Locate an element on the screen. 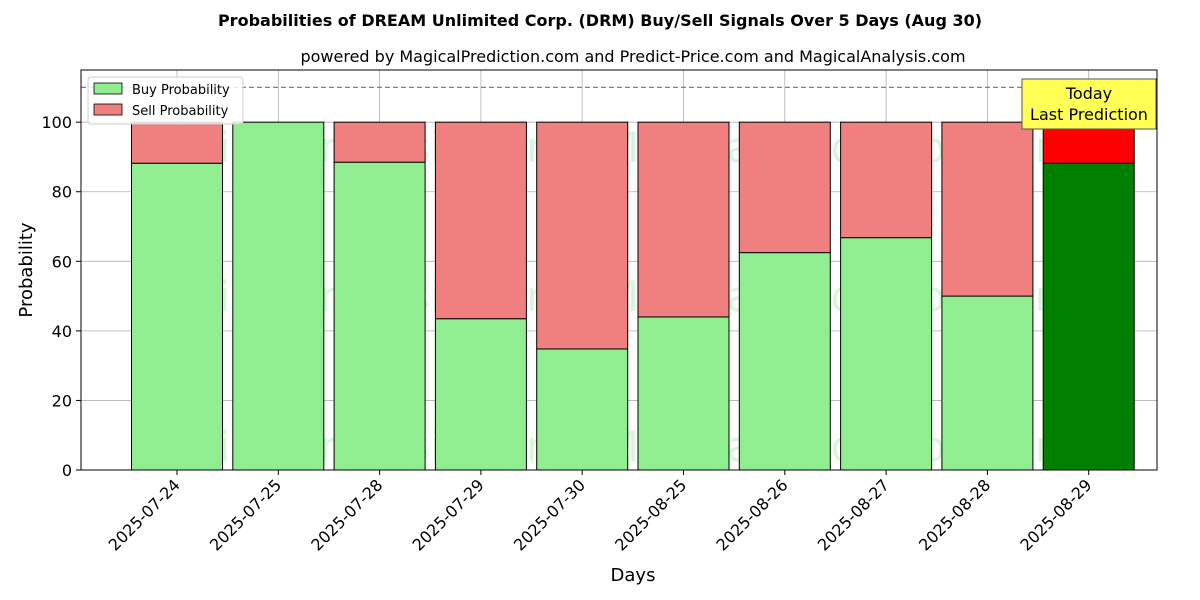 The width and height of the screenshot is (1200, 600). x-axis-label: Days is located at coordinates (633, 575).